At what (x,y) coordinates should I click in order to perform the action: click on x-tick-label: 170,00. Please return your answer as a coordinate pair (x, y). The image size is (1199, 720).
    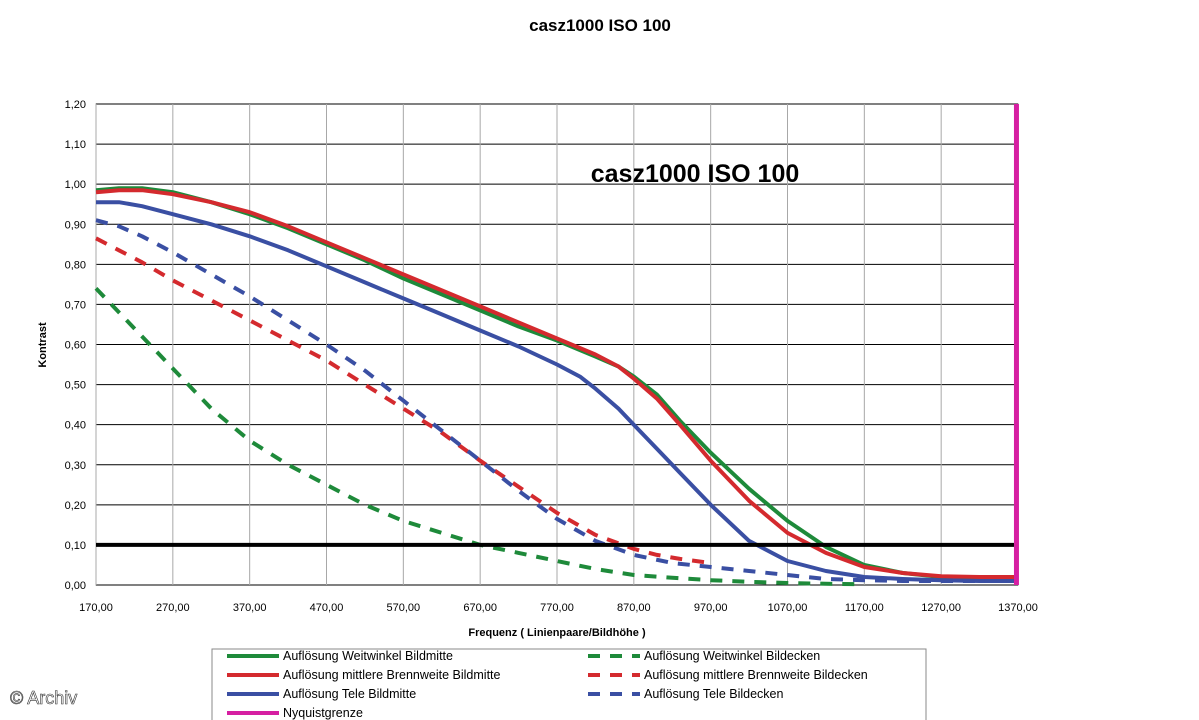
    Looking at the image, I should click on (96, 608).